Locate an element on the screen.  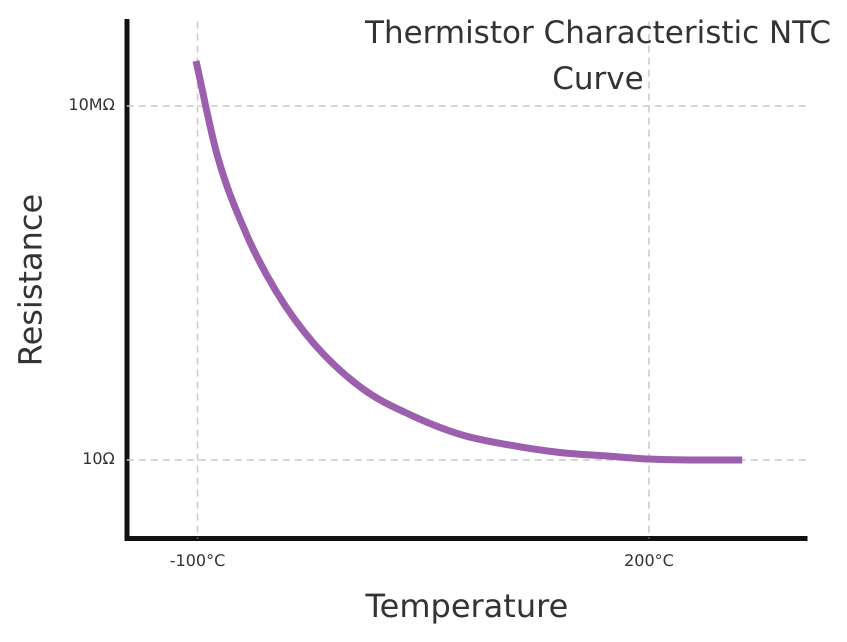
x-tick-label: 200°C is located at coordinates (649, 560).